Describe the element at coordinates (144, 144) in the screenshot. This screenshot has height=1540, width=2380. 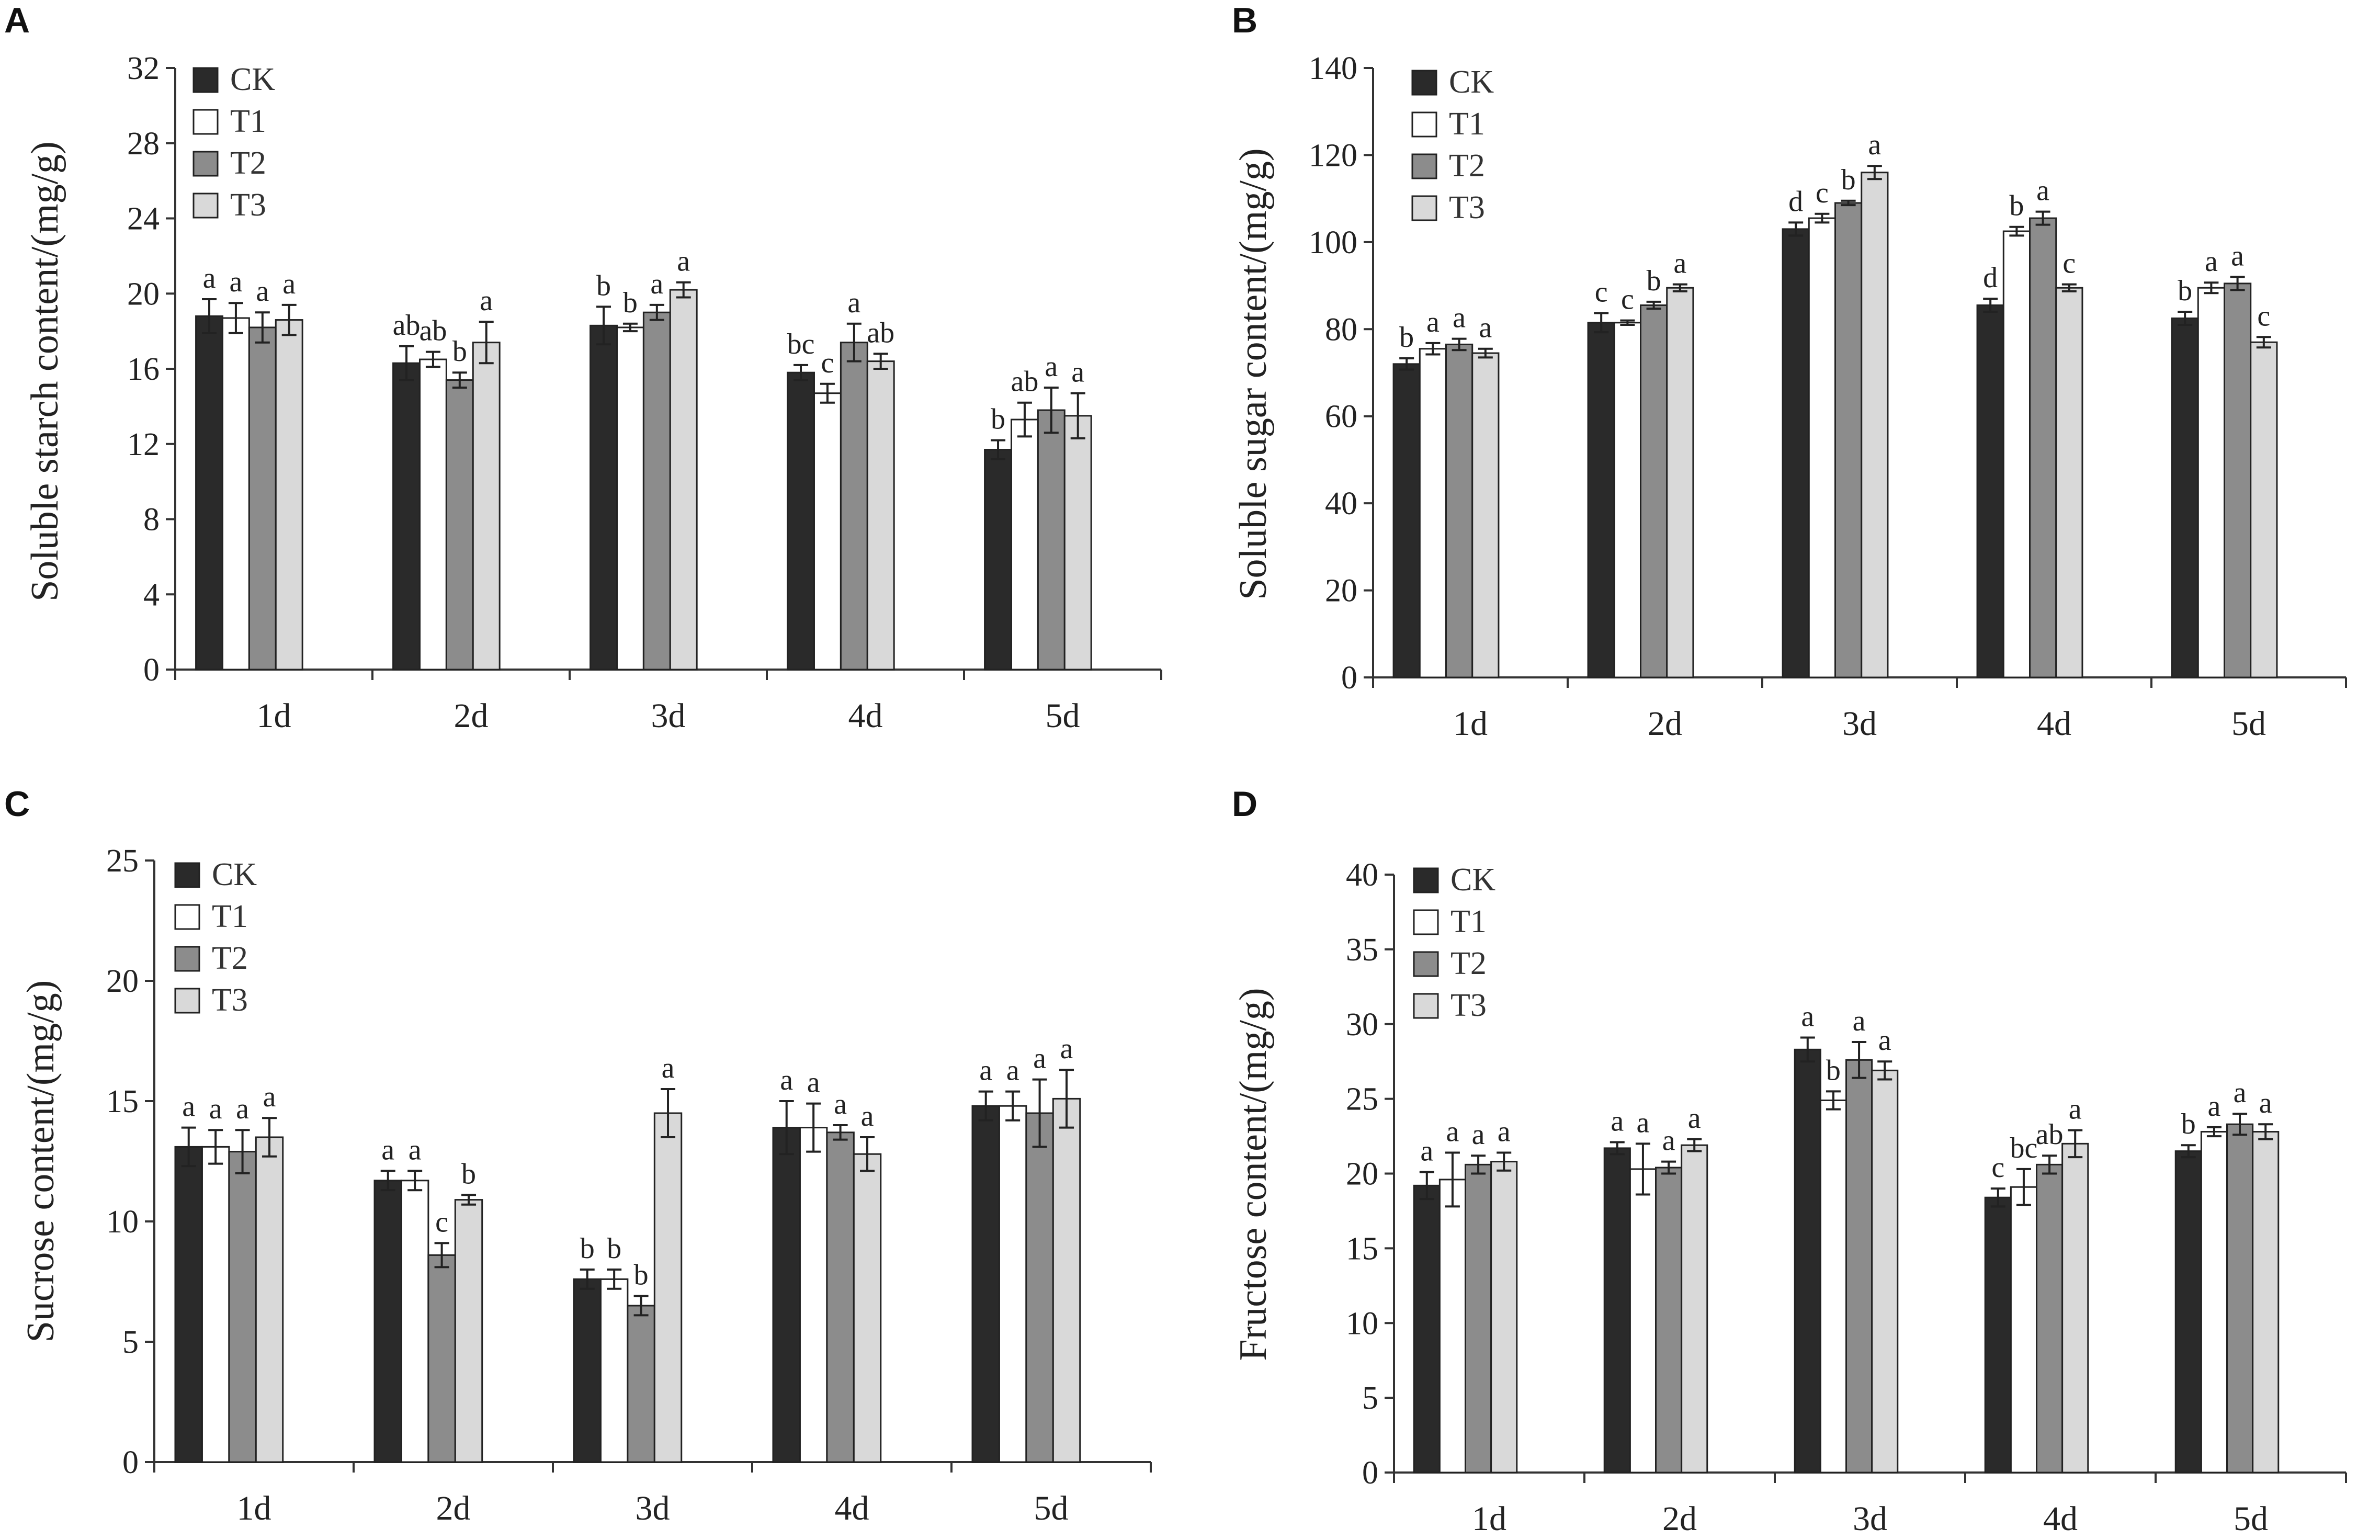
I see `y-tick-label: 28` at that location.